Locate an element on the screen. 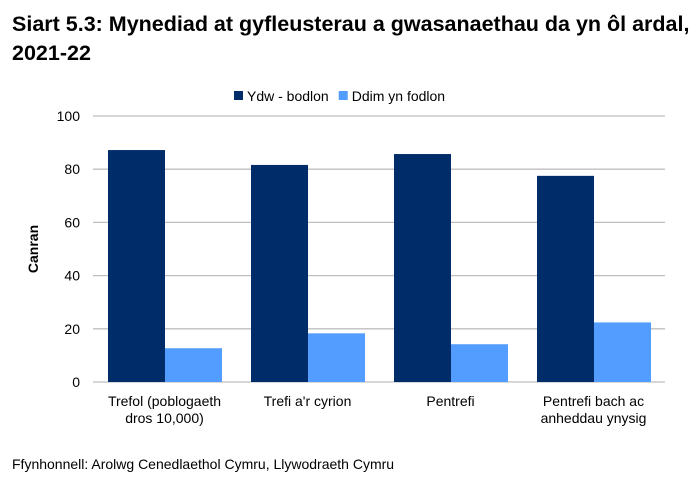  y-tick-label: 40 is located at coordinates (72, 276).